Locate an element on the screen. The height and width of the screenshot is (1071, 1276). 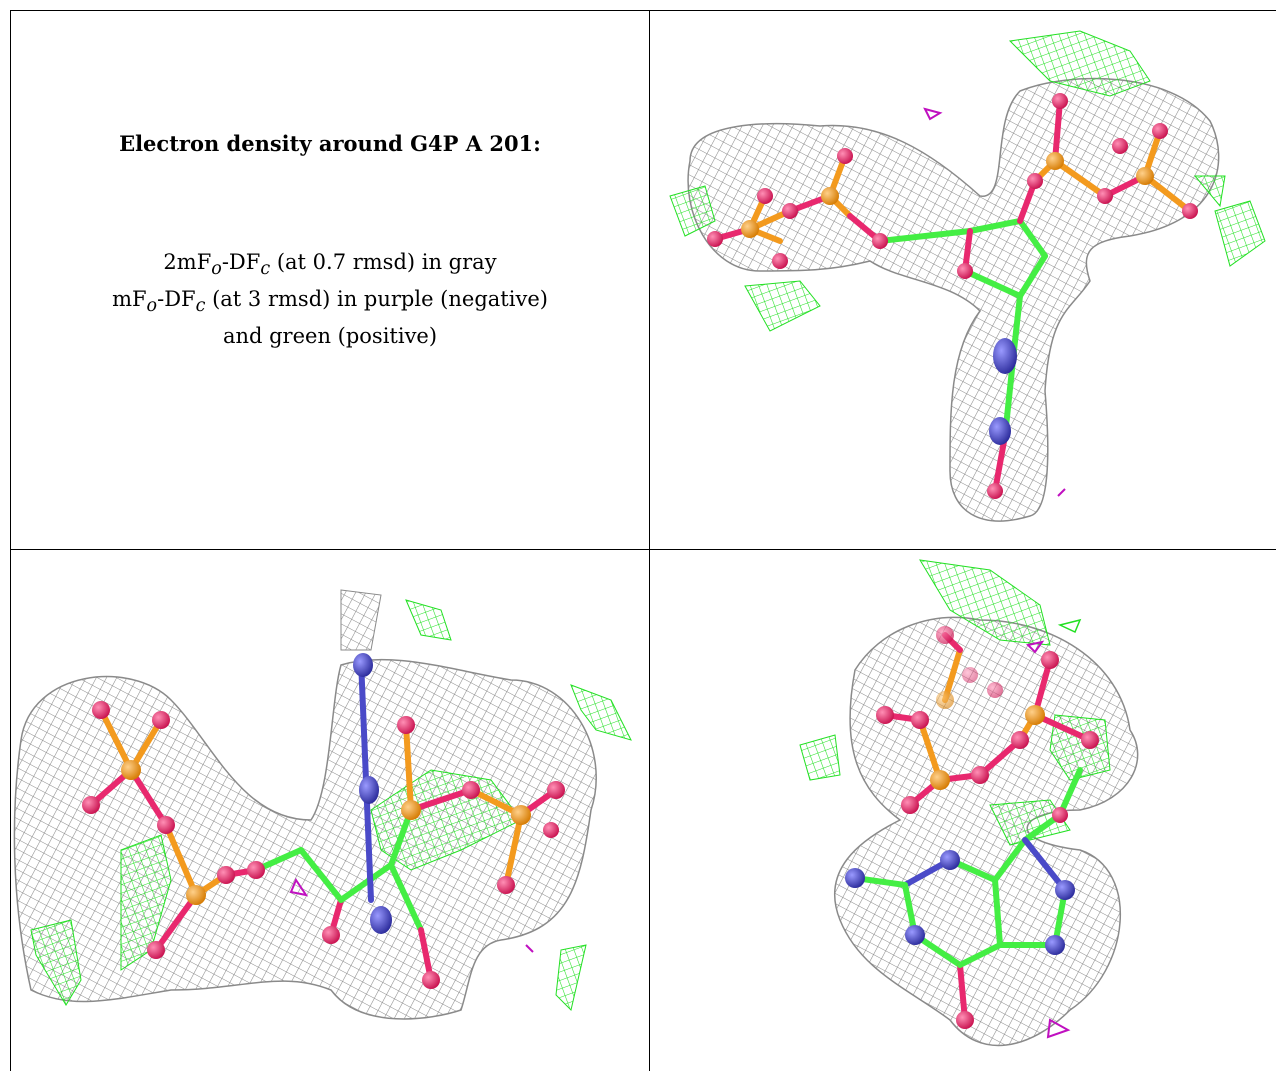
border-center is located at coordinates (649, 540).